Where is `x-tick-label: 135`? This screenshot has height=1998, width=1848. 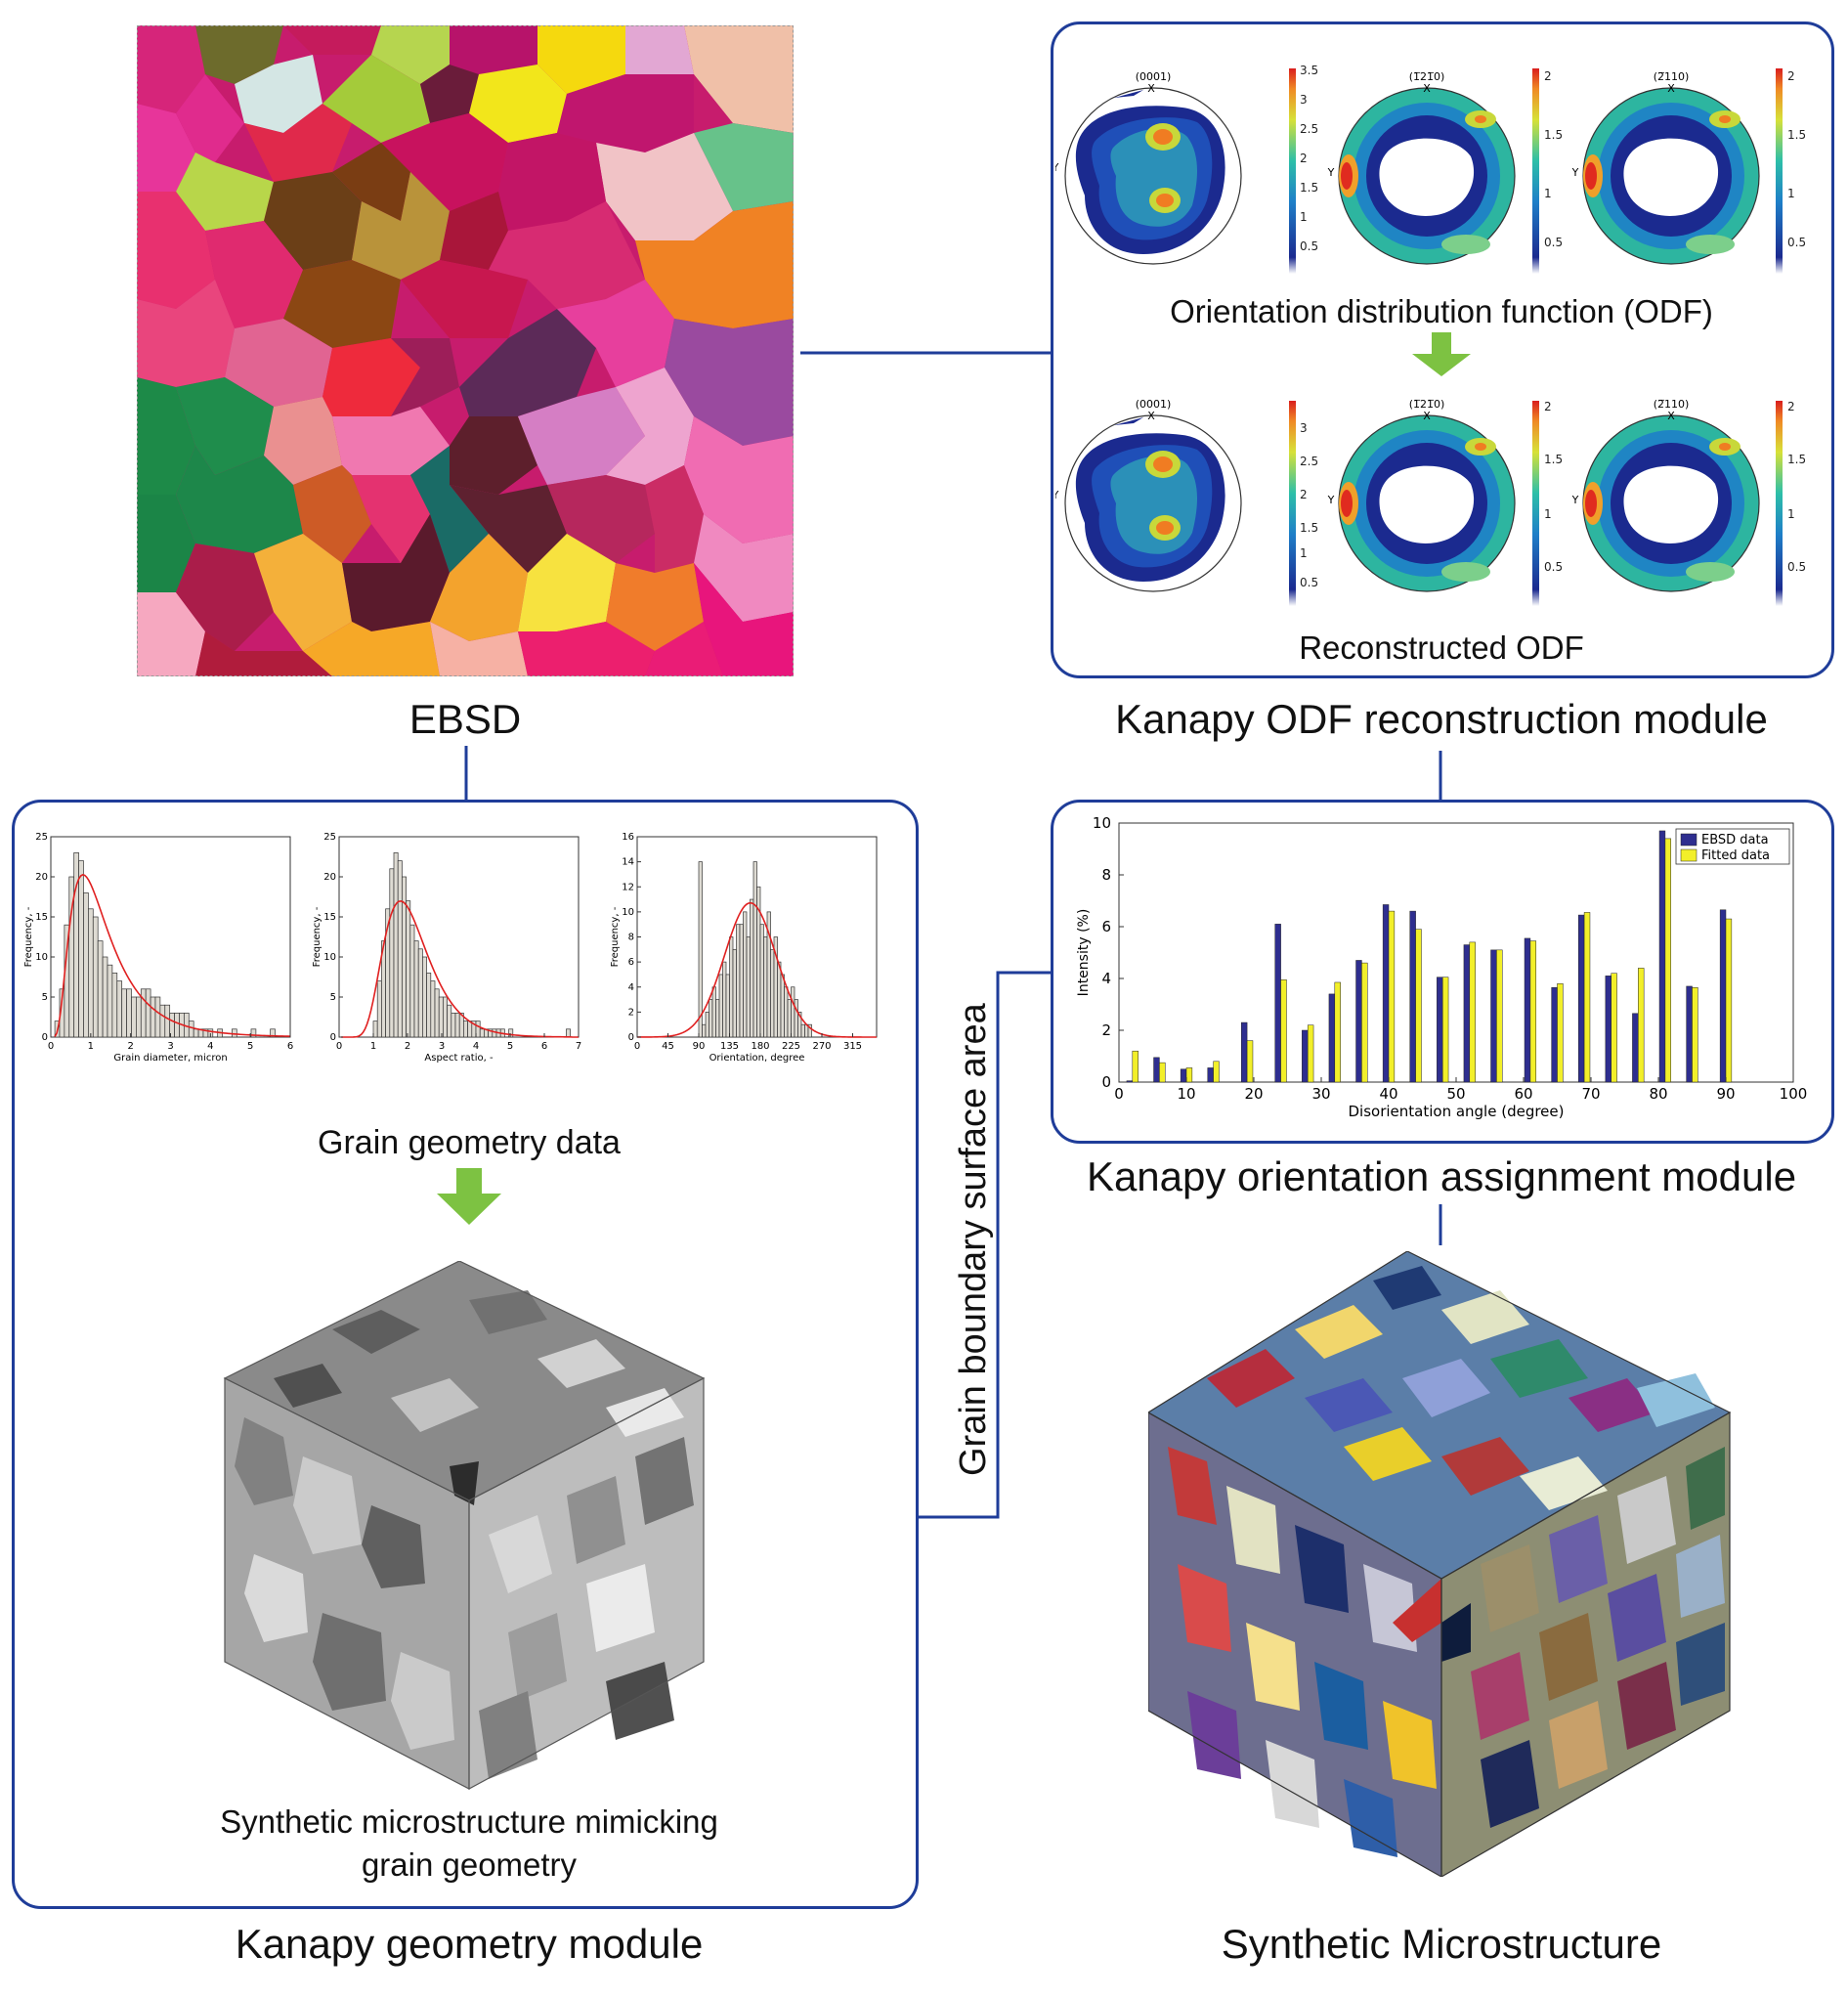 x-tick-label: 135 is located at coordinates (729, 1046).